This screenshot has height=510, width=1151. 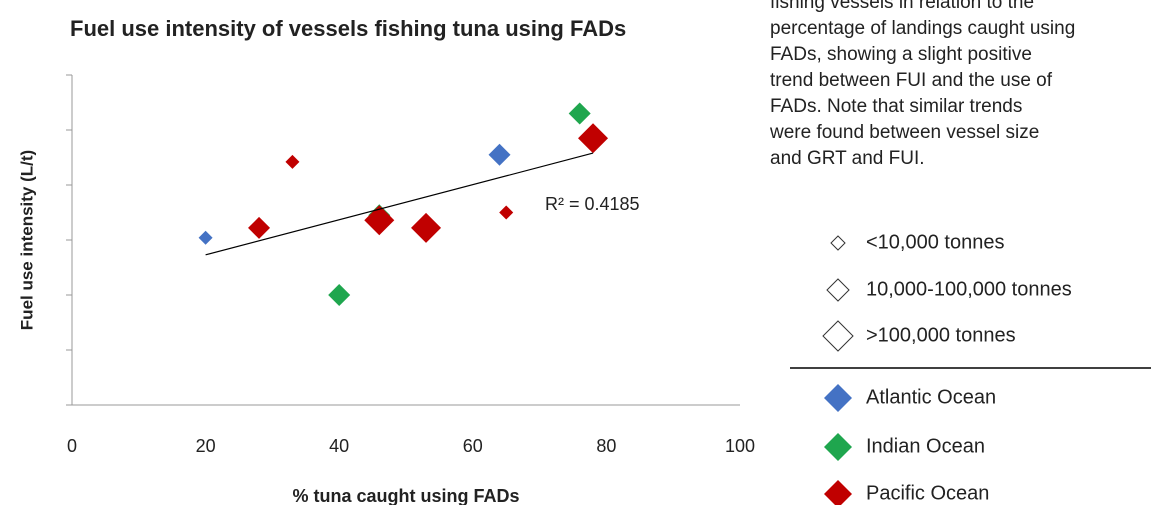 What do you see at coordinates (740, 446) in the screenshot?
I see `x-tick-label: 100` at bounding box center [740, 446].